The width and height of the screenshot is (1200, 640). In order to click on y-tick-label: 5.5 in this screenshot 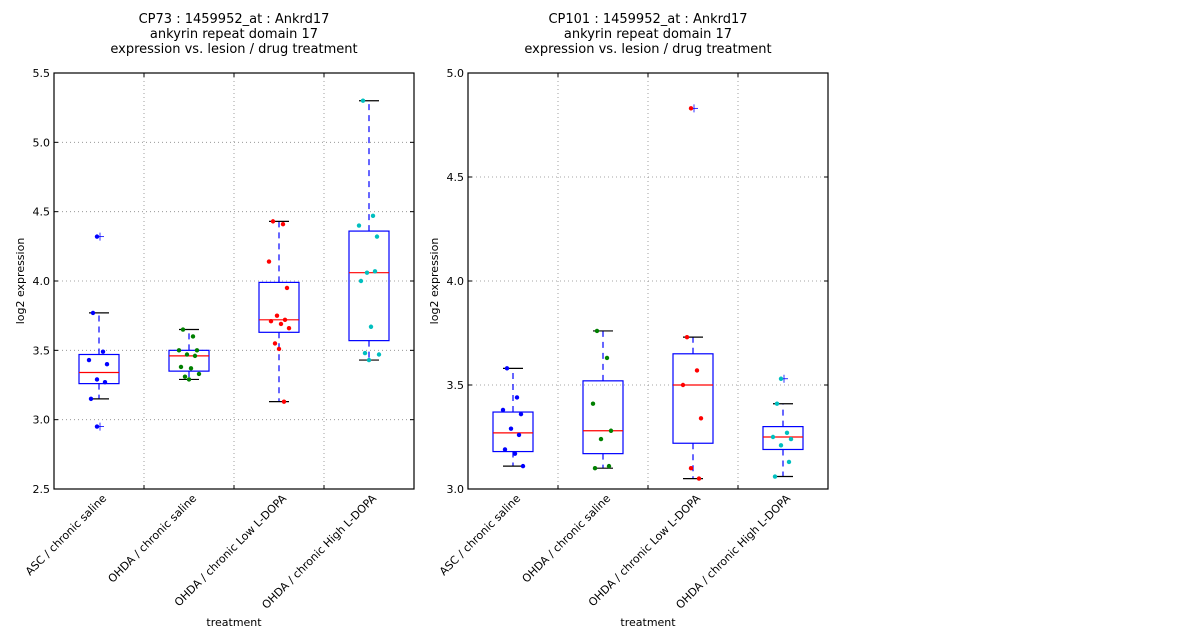, I will do `click(42, 73)`.